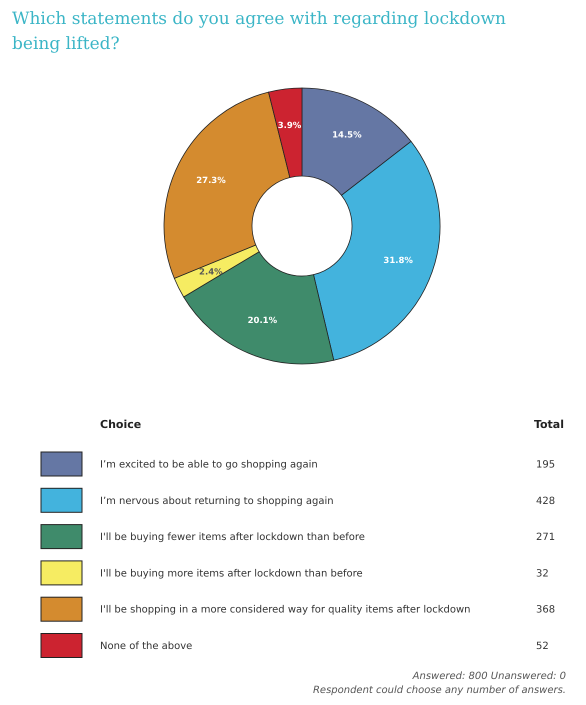  Describe the element at coordinates (549, 424) in the screenshot. I see `text: Total` at that location.